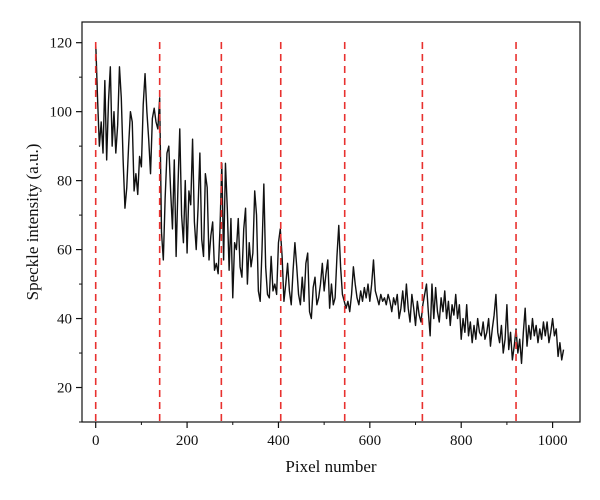 The height and width of the screenshot is (500, 600). I want to click on y-tick-label: 100, so click(61, 113).